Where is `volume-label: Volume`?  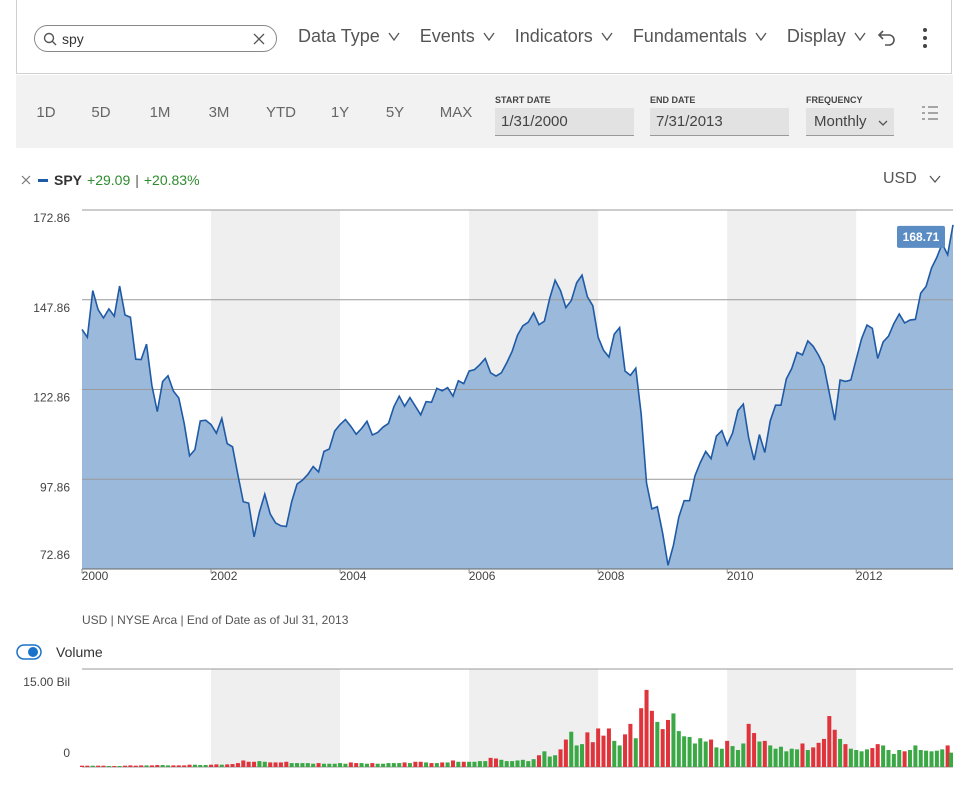 volume-label: Volume is located at coordinates (79, 652).